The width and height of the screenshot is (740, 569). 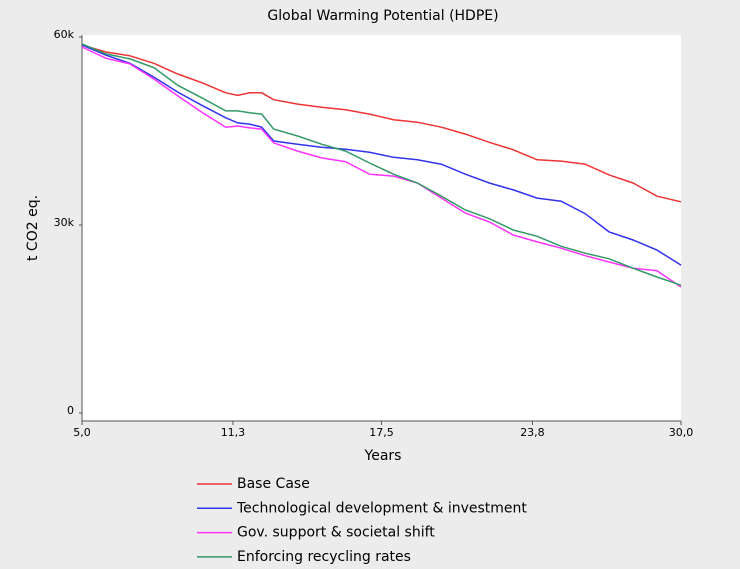 What do you see at coordinates (324, 557) in the screenshot?
I see `legend-label: Enforcing recycling rates` at bounding box center [324, 557].